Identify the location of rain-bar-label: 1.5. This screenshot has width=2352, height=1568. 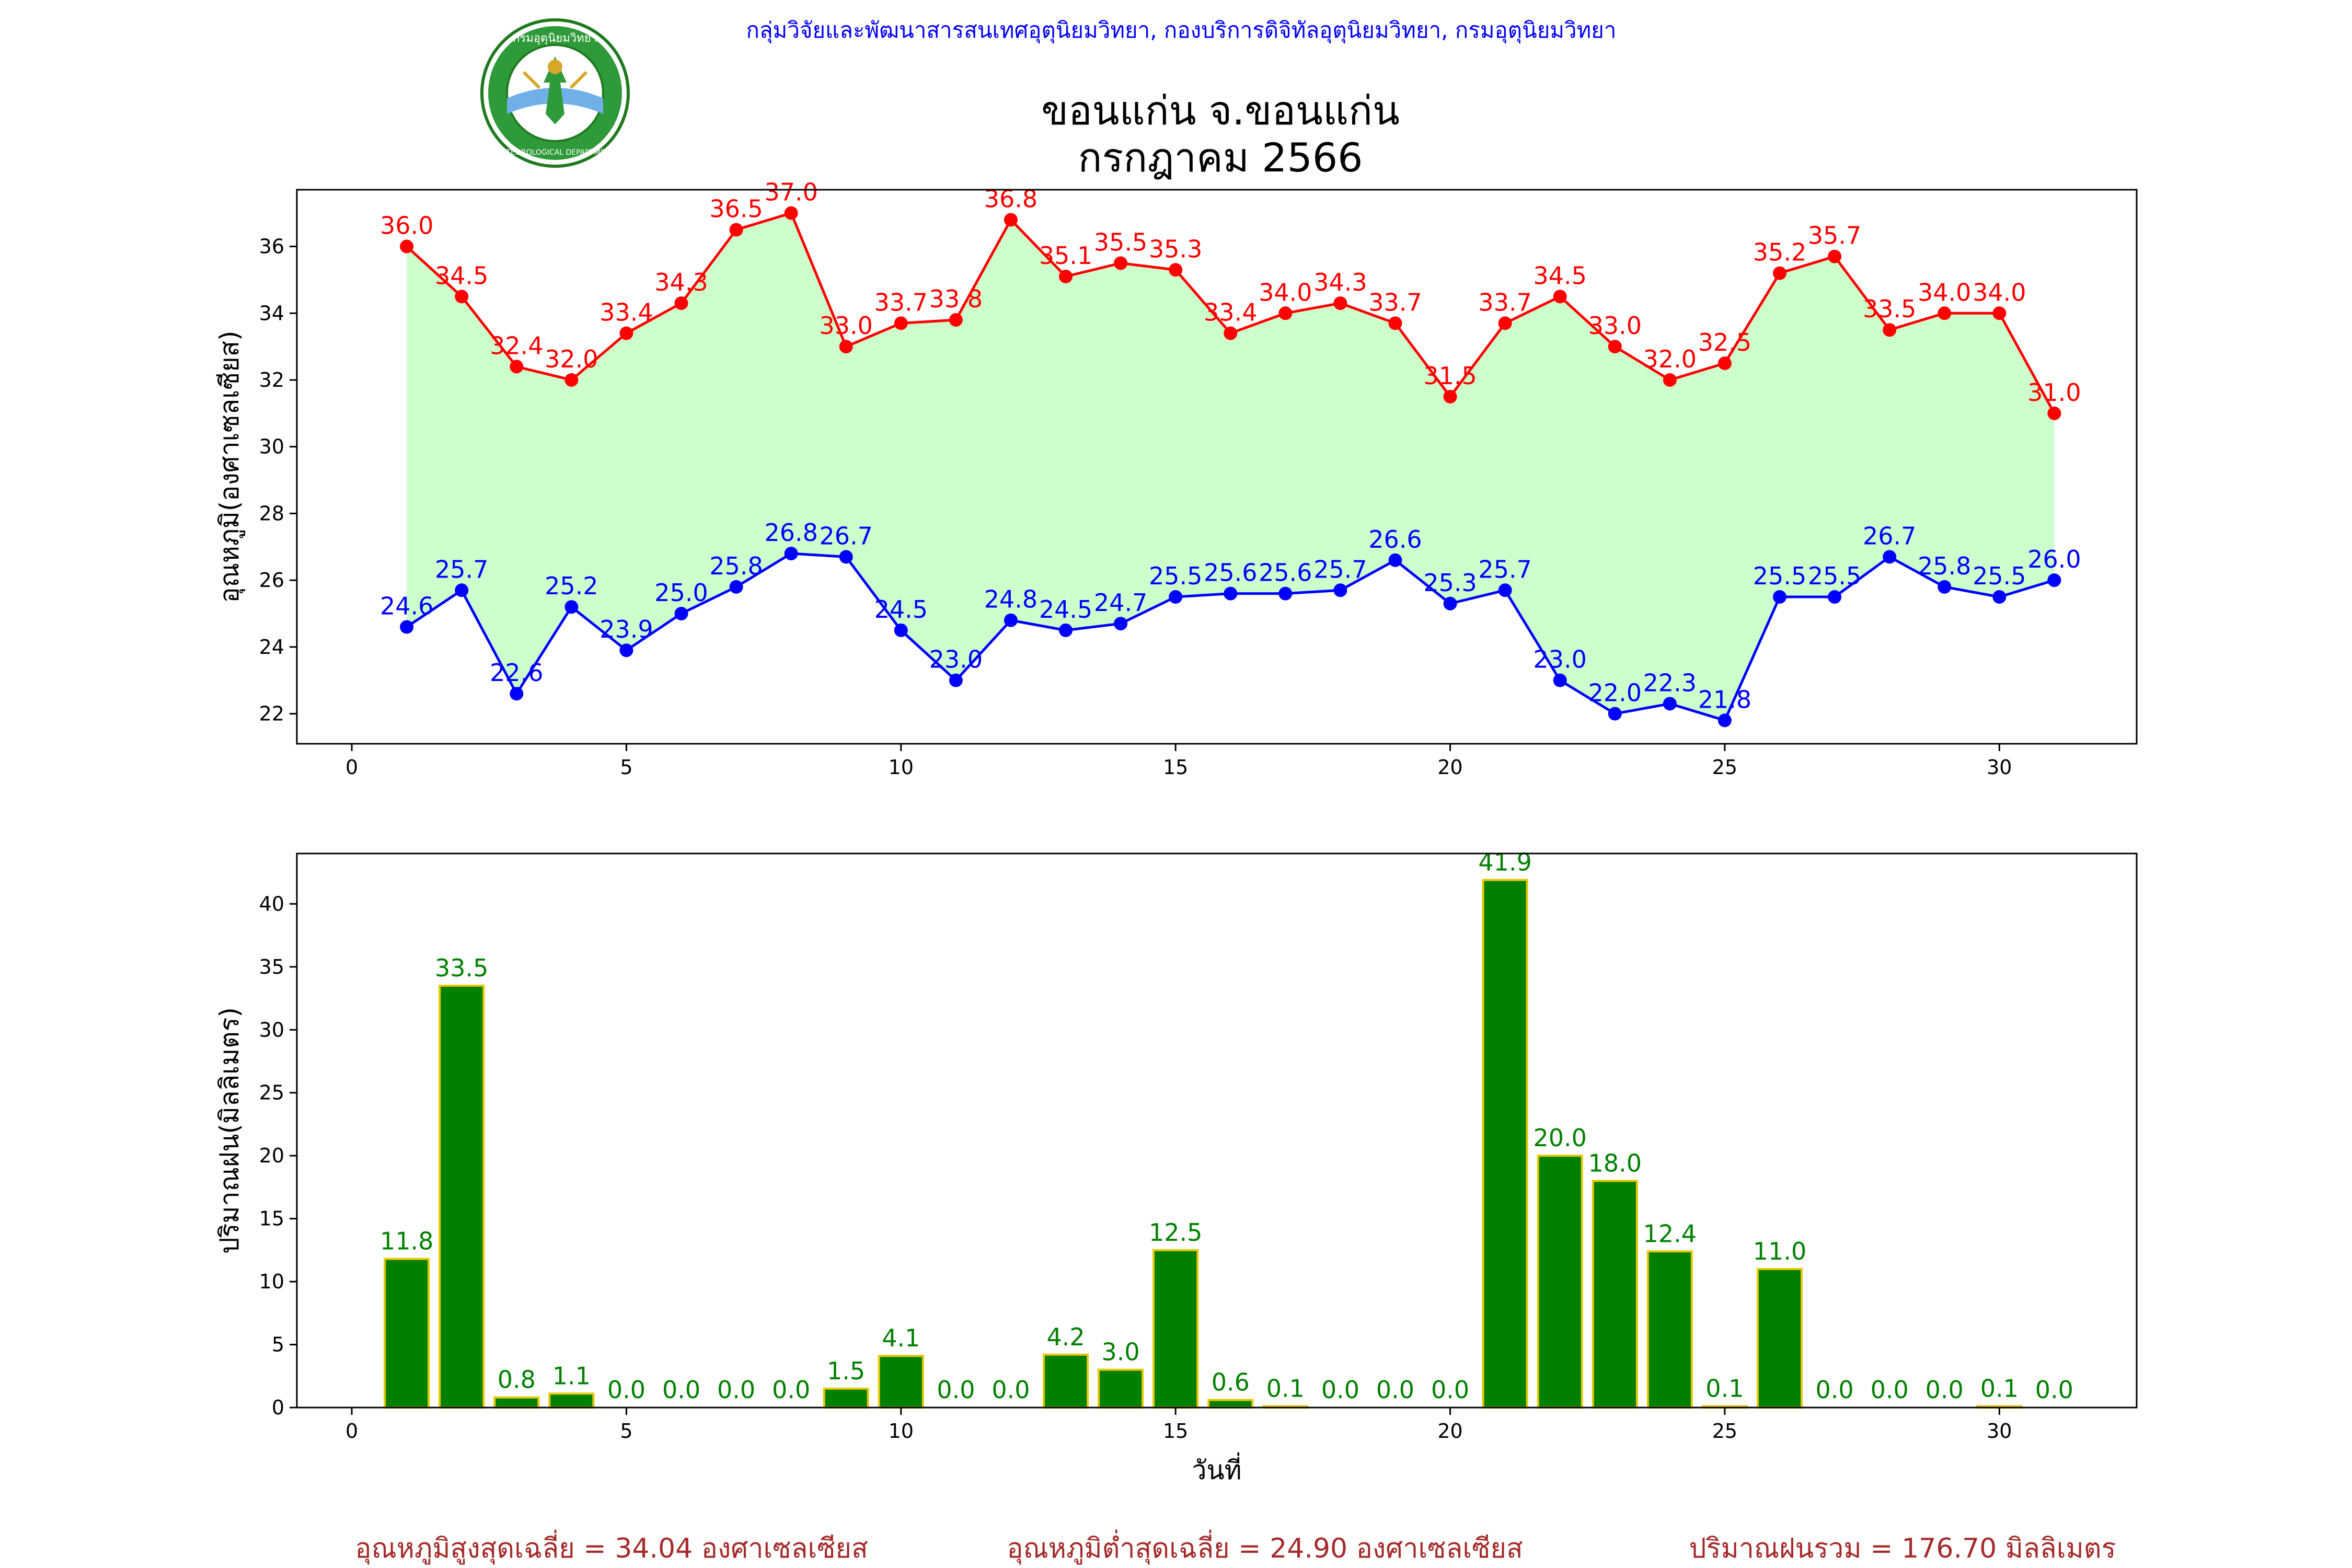
(846, 1371).